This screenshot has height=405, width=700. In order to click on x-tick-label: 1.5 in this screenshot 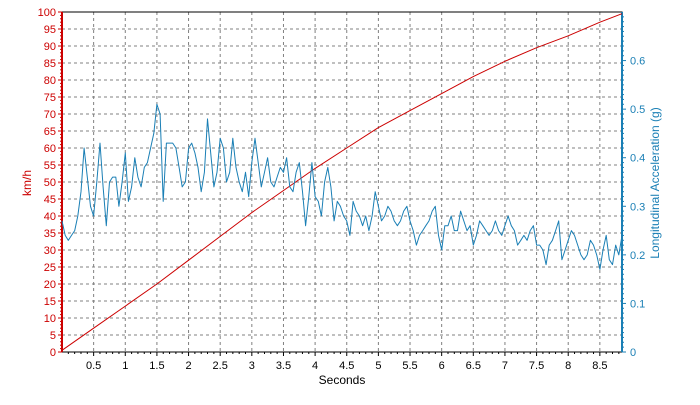, I will do `click(156, 366)`.